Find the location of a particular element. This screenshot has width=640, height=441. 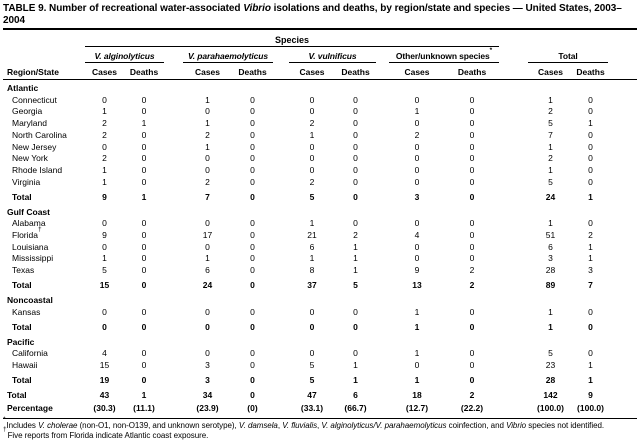

row-label: Virginia is located at coordinates (26, 181).